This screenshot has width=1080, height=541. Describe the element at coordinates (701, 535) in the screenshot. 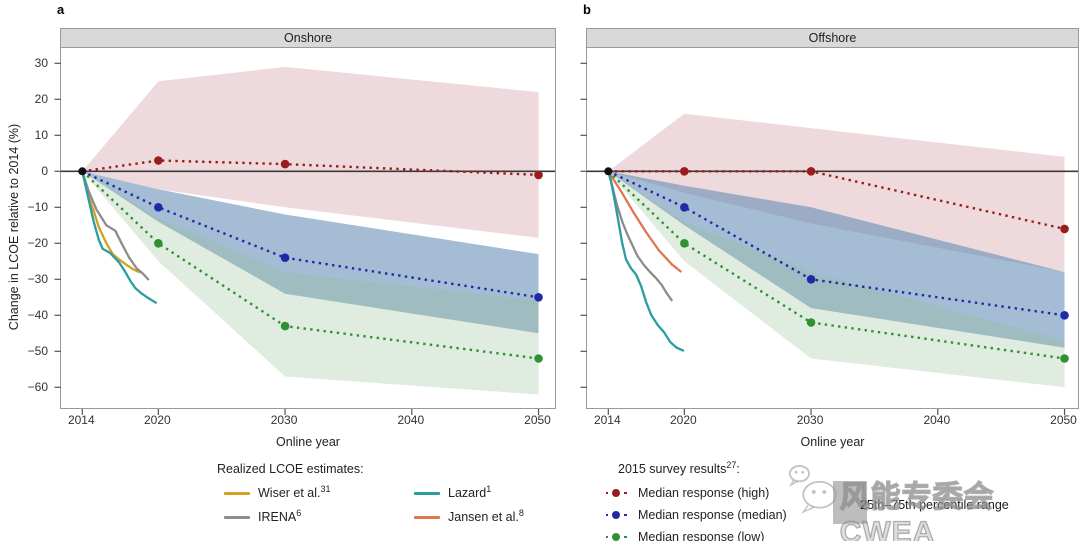

I see `legend-label: Median response (low)` at that location.